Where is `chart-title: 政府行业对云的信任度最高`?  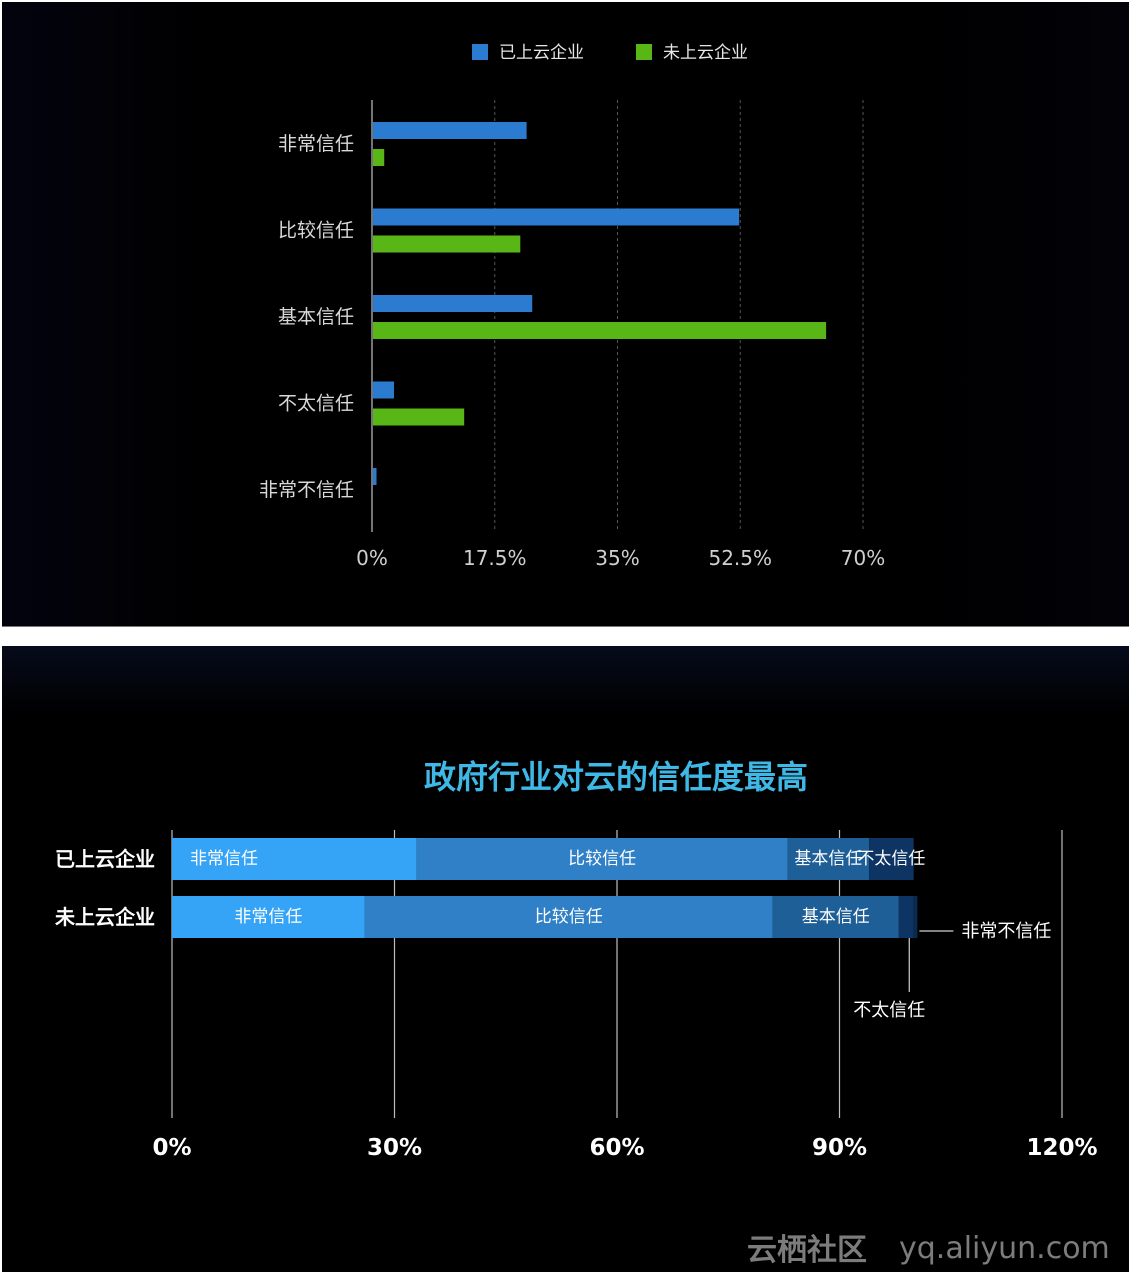
chart-title: 政府行业对云的信任度最高 is located at coordinates (616, 777).